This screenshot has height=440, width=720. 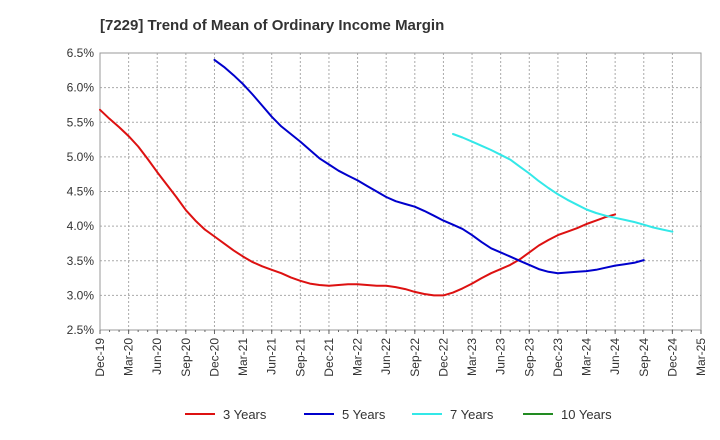 I want to click on x-tick-label: Dec-24, so click(x=672, y=357).